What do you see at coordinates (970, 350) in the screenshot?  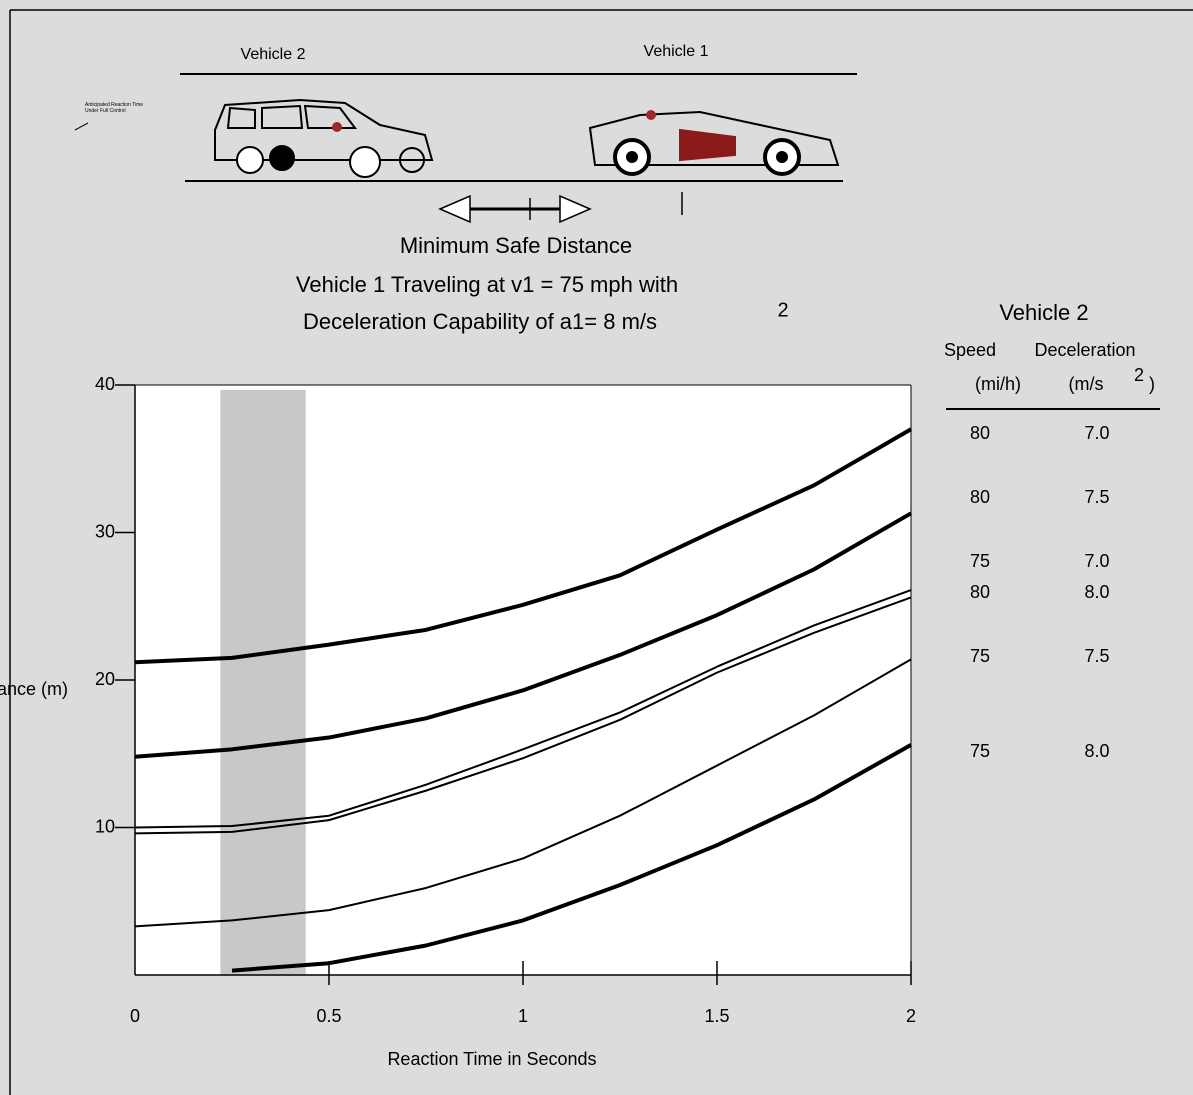 I see `legend-header: Speed` at bounding box center [970, 350].